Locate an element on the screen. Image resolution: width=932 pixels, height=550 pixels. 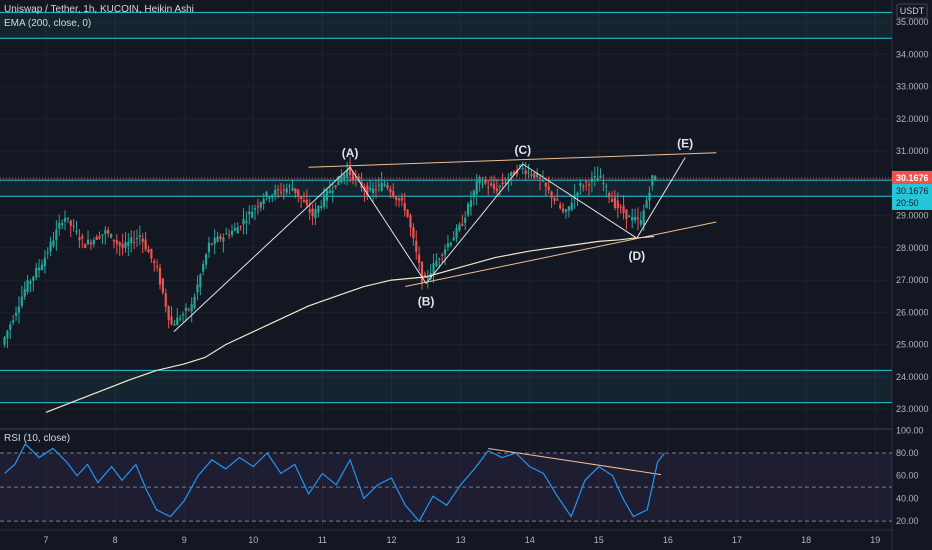
time-tick-label: 17 is located at coordinates (737, 540).